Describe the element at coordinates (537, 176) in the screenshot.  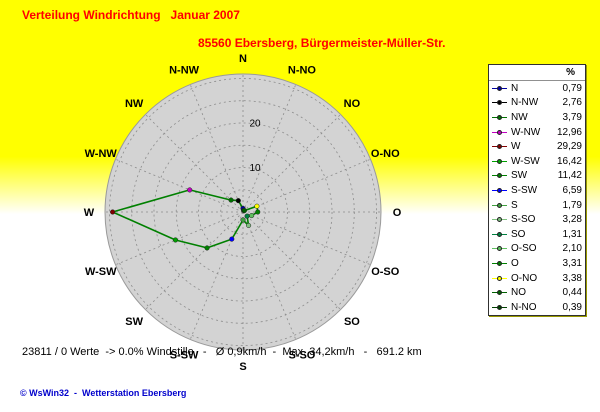
I see `legend-row: SW 11,42` at that location.